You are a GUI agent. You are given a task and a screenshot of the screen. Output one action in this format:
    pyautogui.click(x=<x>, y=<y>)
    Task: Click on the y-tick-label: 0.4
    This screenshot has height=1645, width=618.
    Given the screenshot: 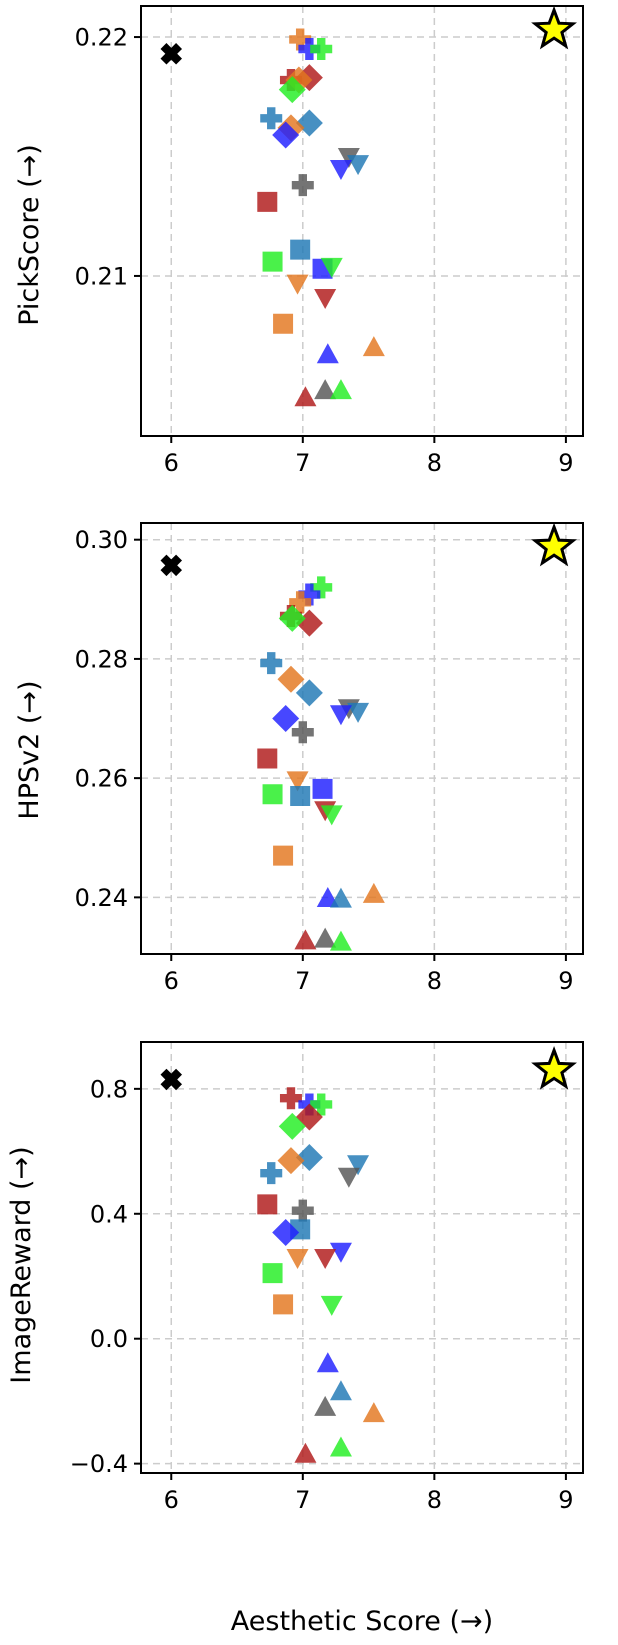 What is the action you would take?
    pyautogui.click(x=109, y=1214)
    